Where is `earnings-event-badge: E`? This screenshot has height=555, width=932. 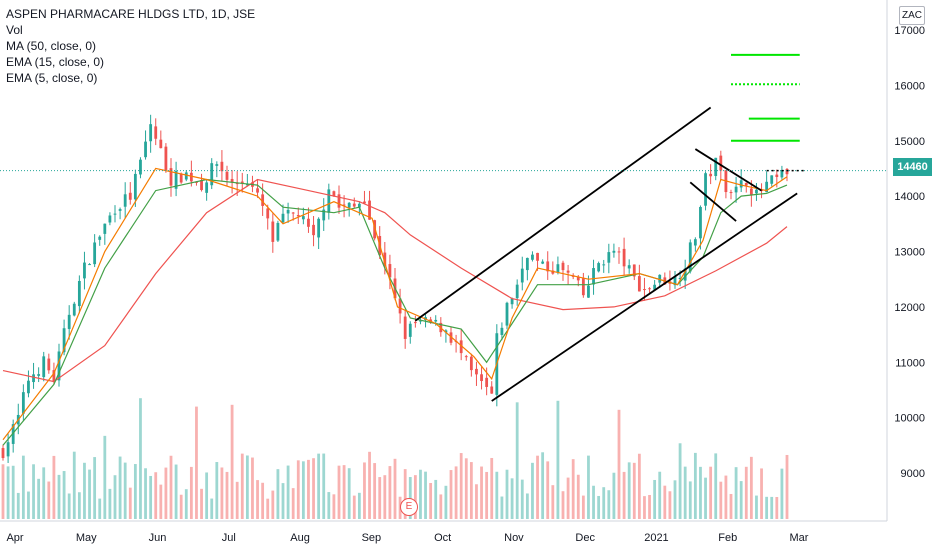
earnings-event-badge: E is located at coordinates (409, 507).